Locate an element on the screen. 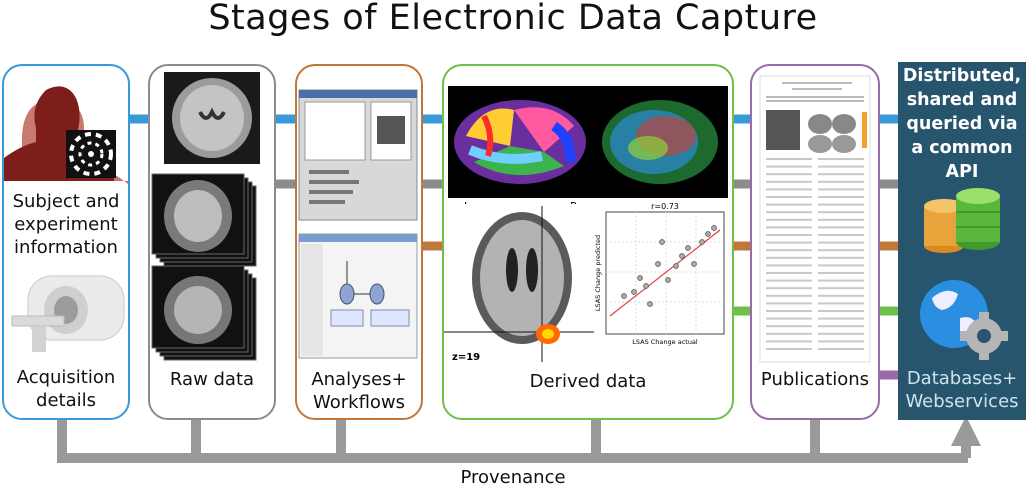 This screenshot has width=1026, height=488. database-icon is located at coordinates (962, 220).